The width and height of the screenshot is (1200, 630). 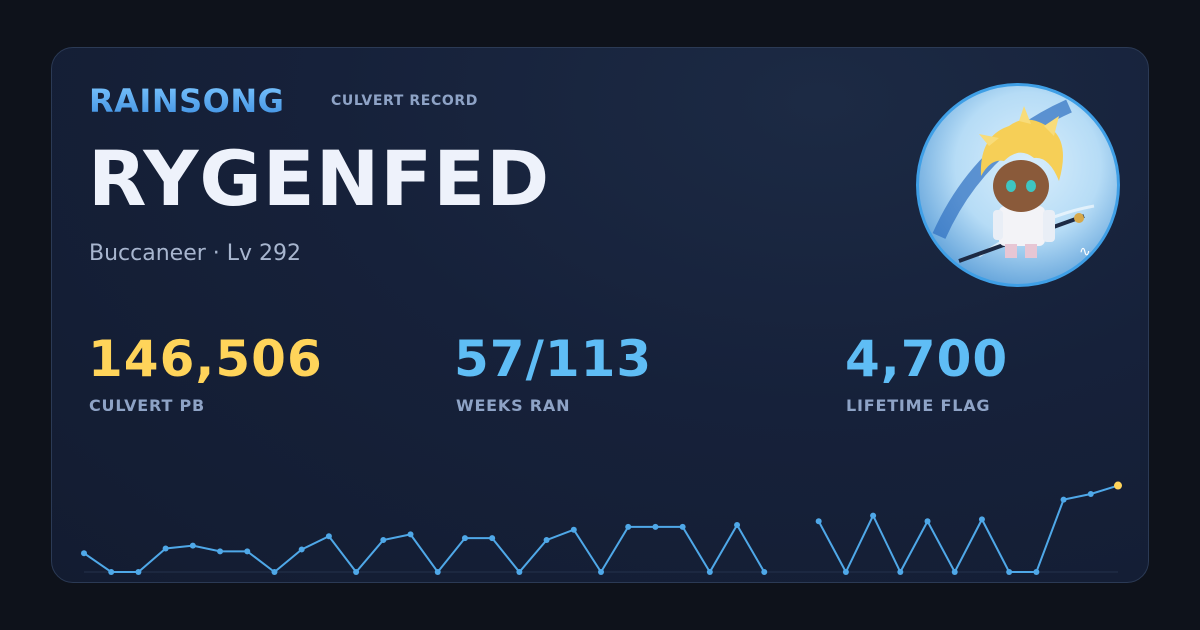 What do you see at coordinates (404, 101) in the screenshot?
I see `card-subtitle: CULVERT RECORD` at bounding box center [404, 101].